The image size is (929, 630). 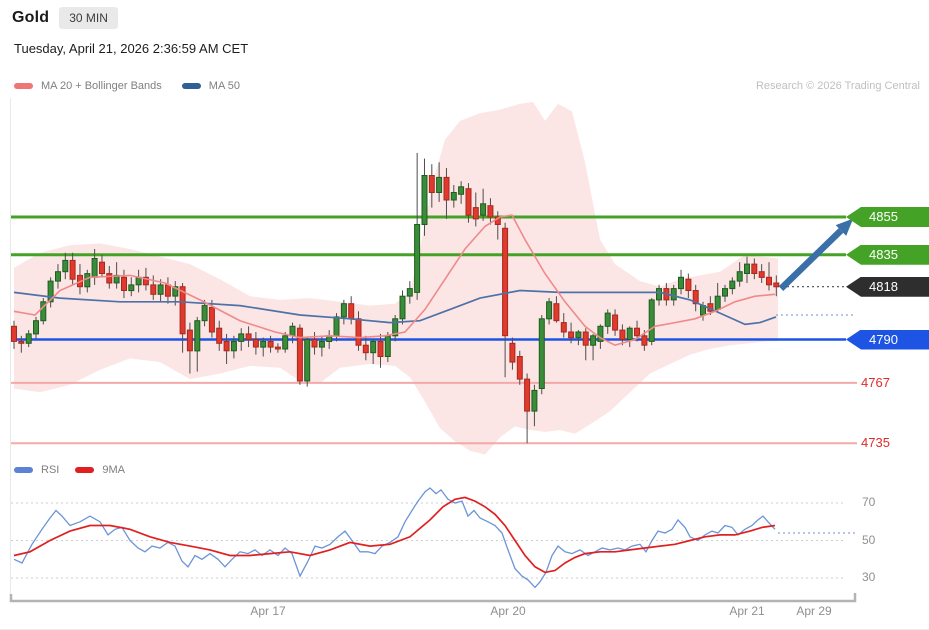 I want to click on ma50-legend-label: MA 50, so click(x=224, y=86).